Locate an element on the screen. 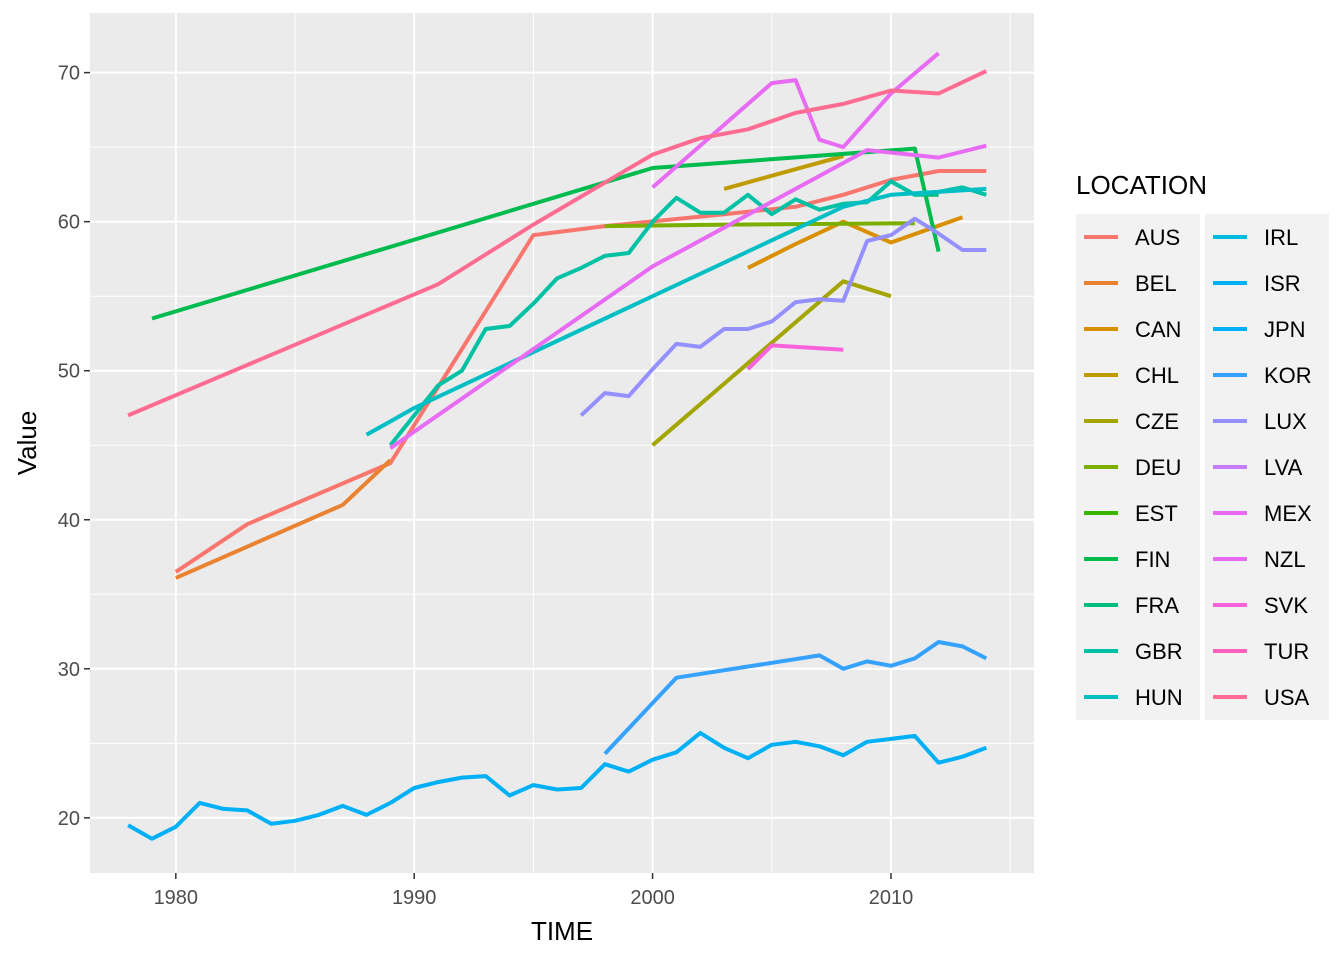  legend-label-fra: FRA is located at coordinates (1157, 605).